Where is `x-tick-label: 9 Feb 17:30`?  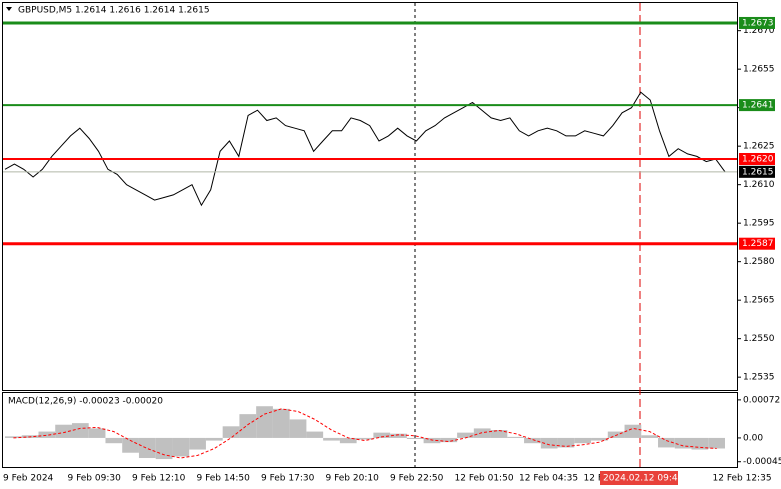 x-tick-label: 9 Feb 17:30 is located at coordinates (288, 479).